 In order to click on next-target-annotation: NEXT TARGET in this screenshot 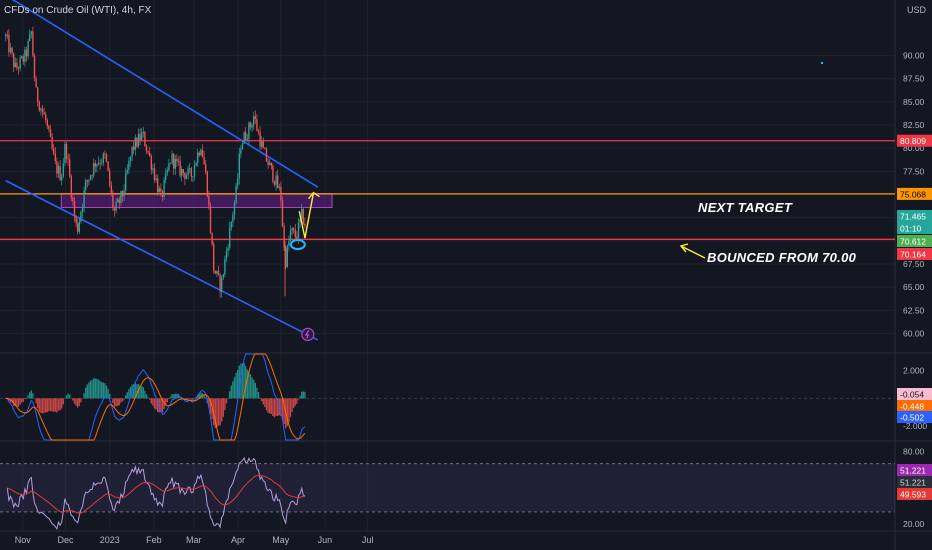, I will do `click(745, 207)`.